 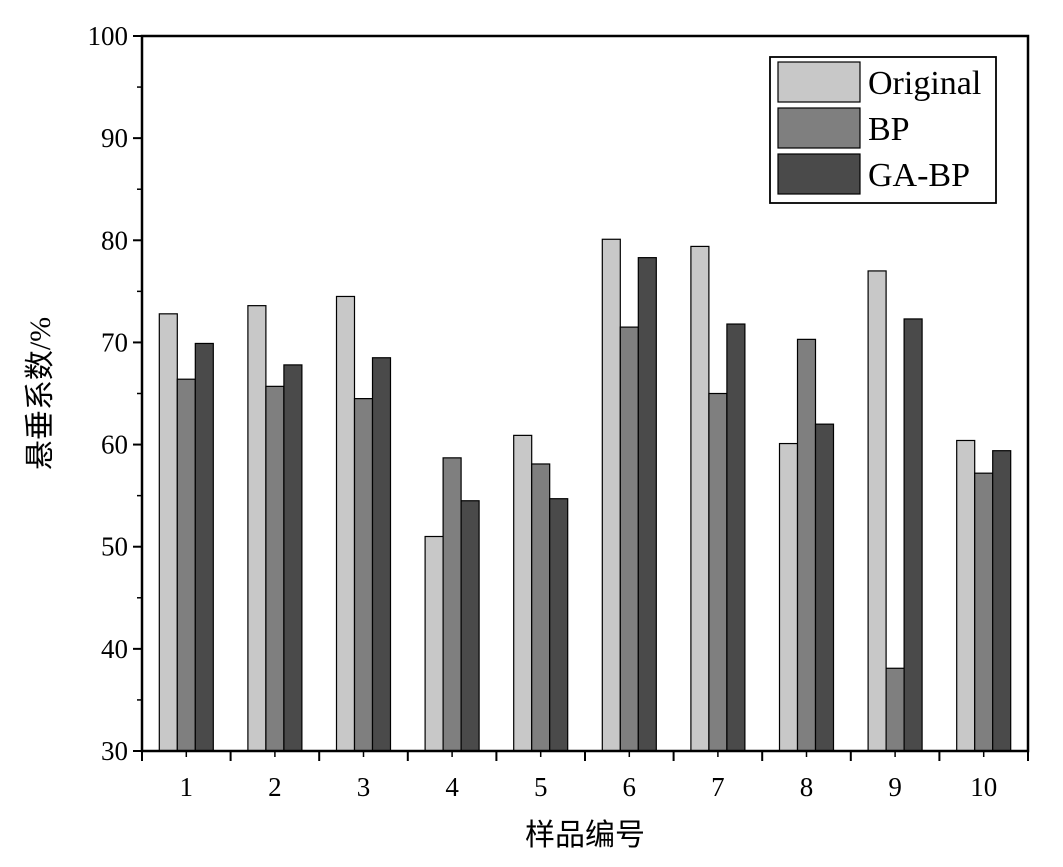 I want to click on x-tick-label: 6, so click(x=630, y=787).